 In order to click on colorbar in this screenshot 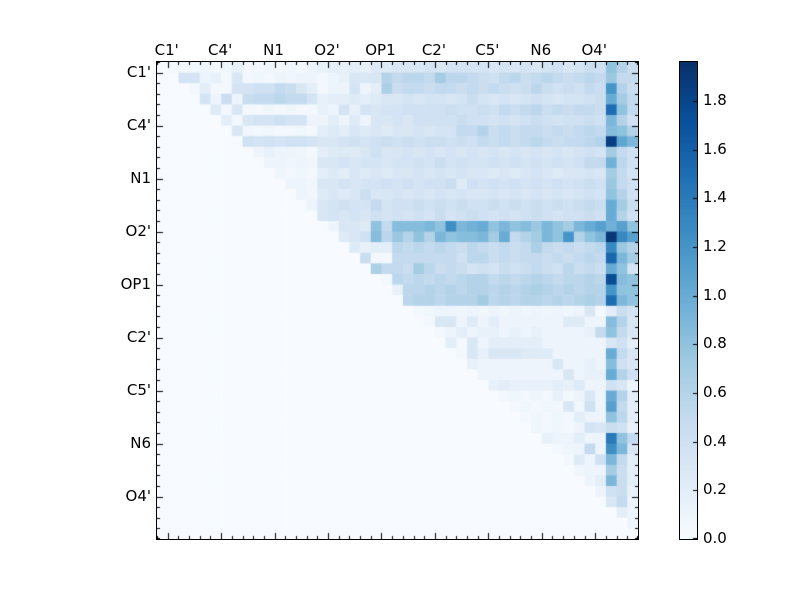, I will do `click(688, 300)`.